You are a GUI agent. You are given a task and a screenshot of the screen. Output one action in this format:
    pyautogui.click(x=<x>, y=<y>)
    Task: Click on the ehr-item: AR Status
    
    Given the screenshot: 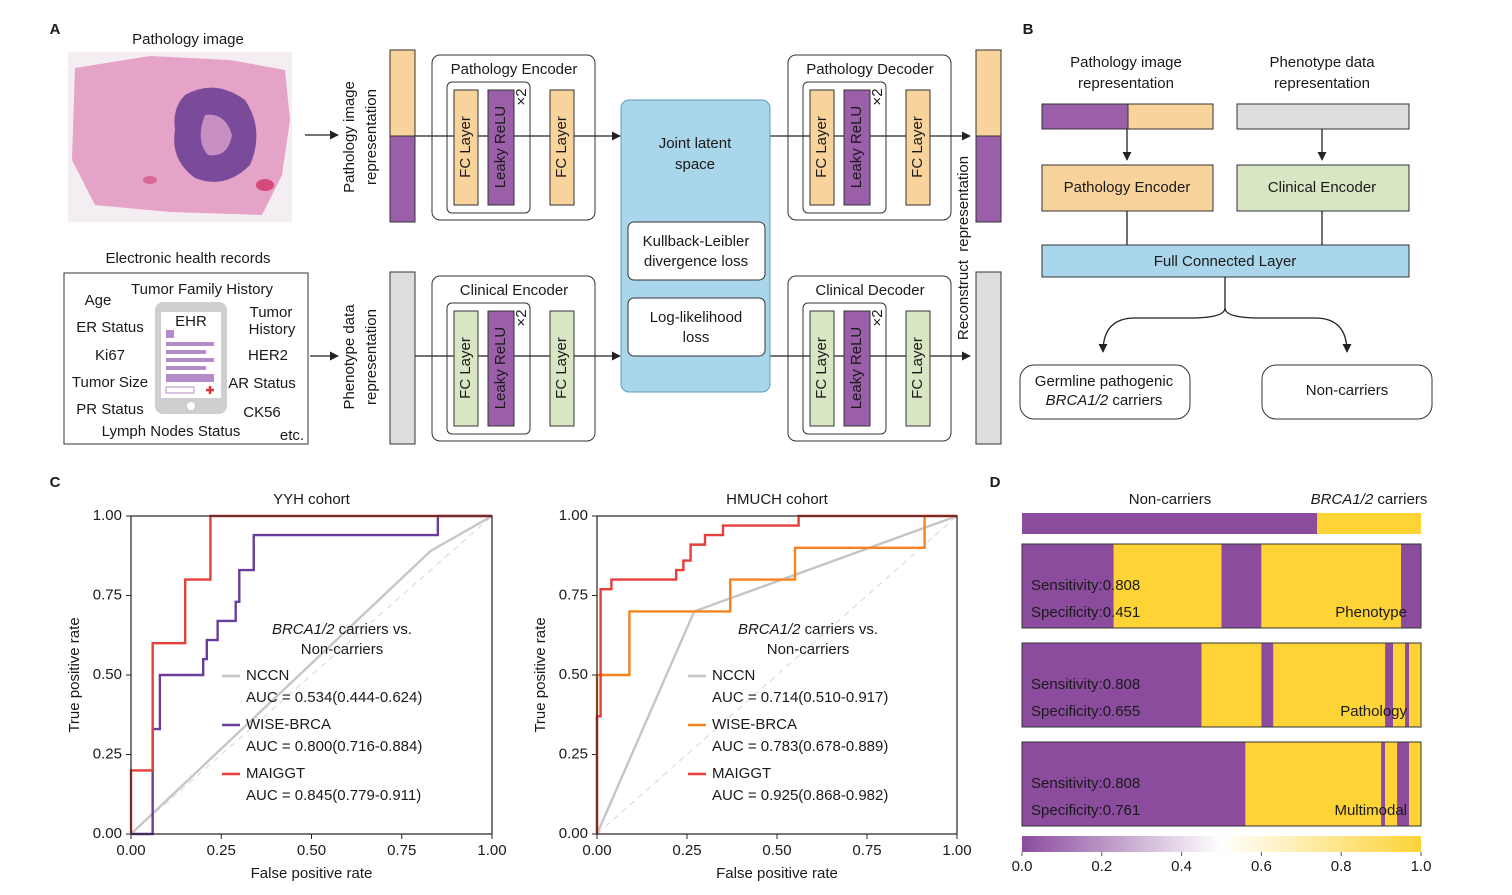 What is the action you would take?
    pyautogui.click(x=262, y=383)
    